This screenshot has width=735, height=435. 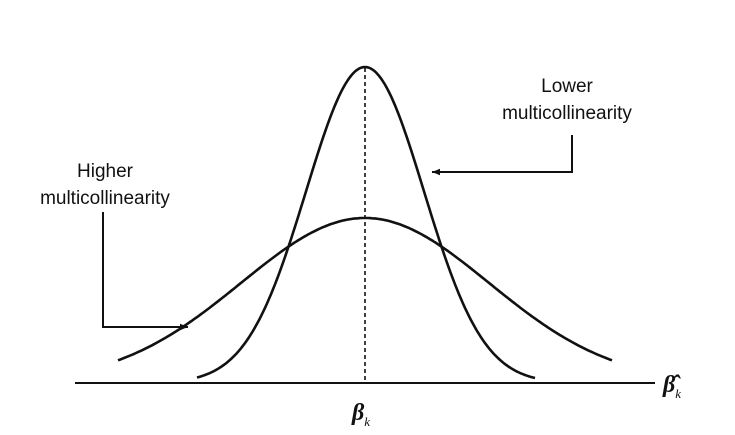 I want to click on arrow-higher, so click(x=145, y=271).